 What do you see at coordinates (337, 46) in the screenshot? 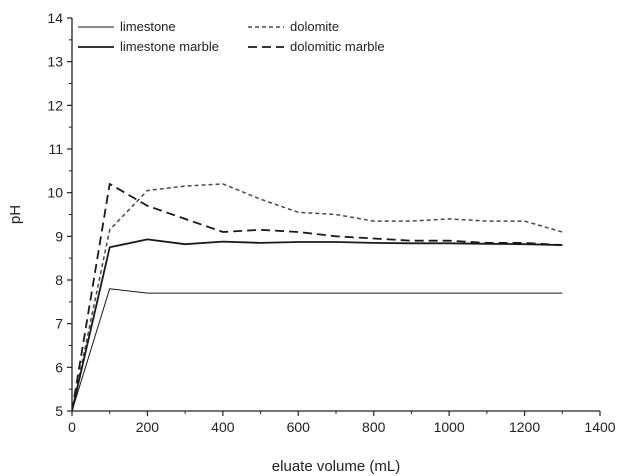
I see `legend-label-dolomitic-marble: dolomitic marble` at bounding box center [337, 46].